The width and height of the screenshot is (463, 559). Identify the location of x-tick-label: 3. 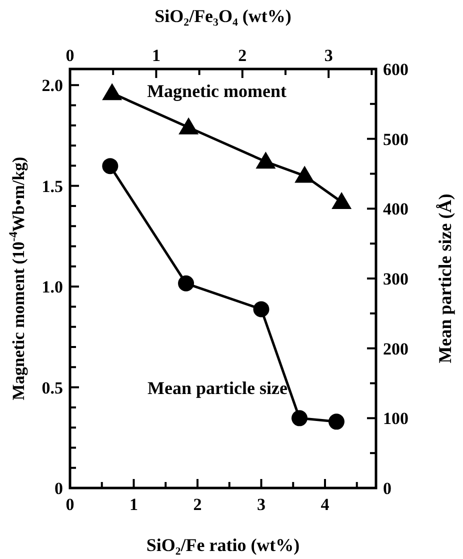
(261, 504).